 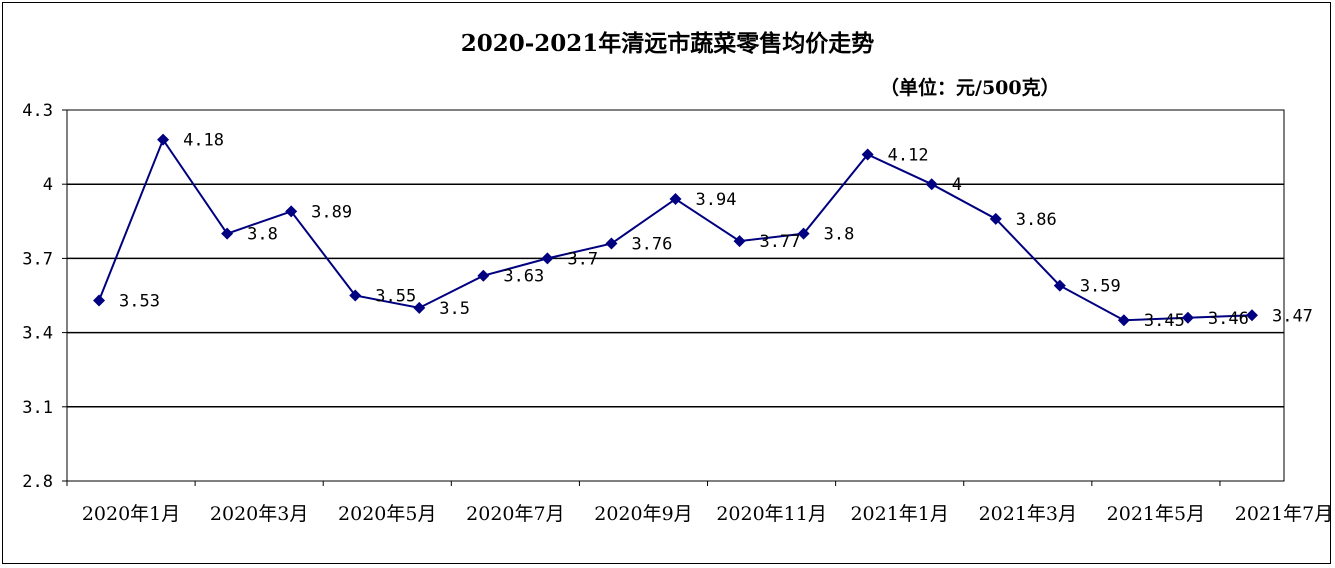 I want to click on data-label: 3.53, so click(x=139, y=301).